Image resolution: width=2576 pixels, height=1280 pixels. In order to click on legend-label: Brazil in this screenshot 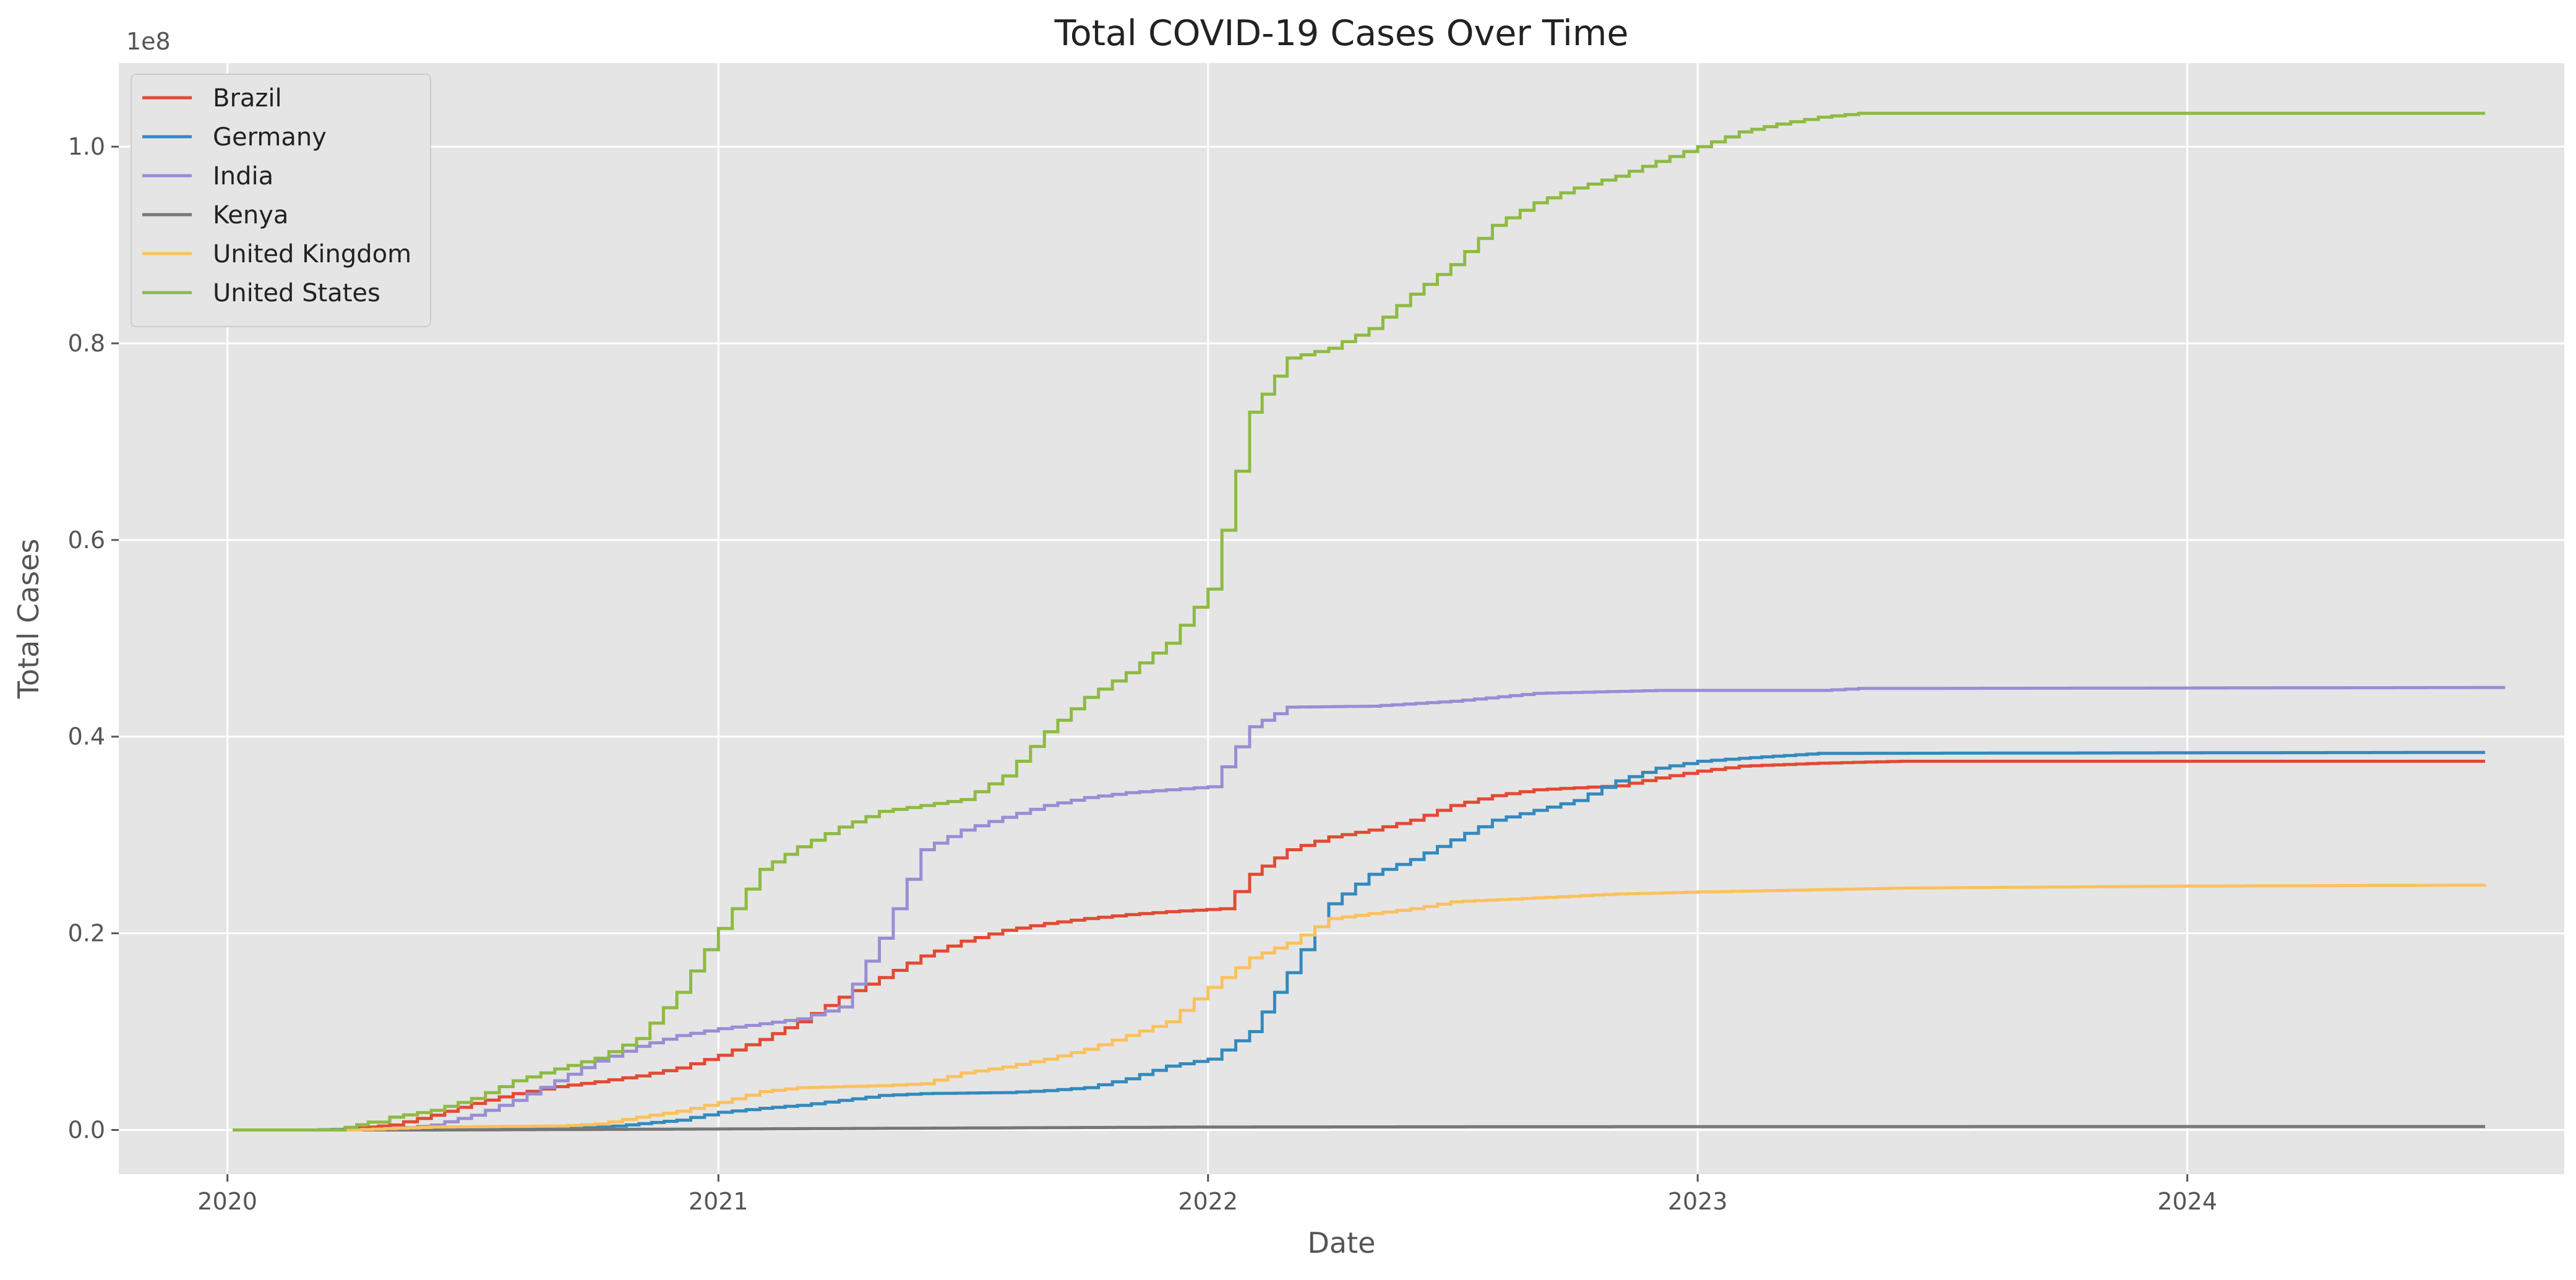, I will do `click(248, 98)`.